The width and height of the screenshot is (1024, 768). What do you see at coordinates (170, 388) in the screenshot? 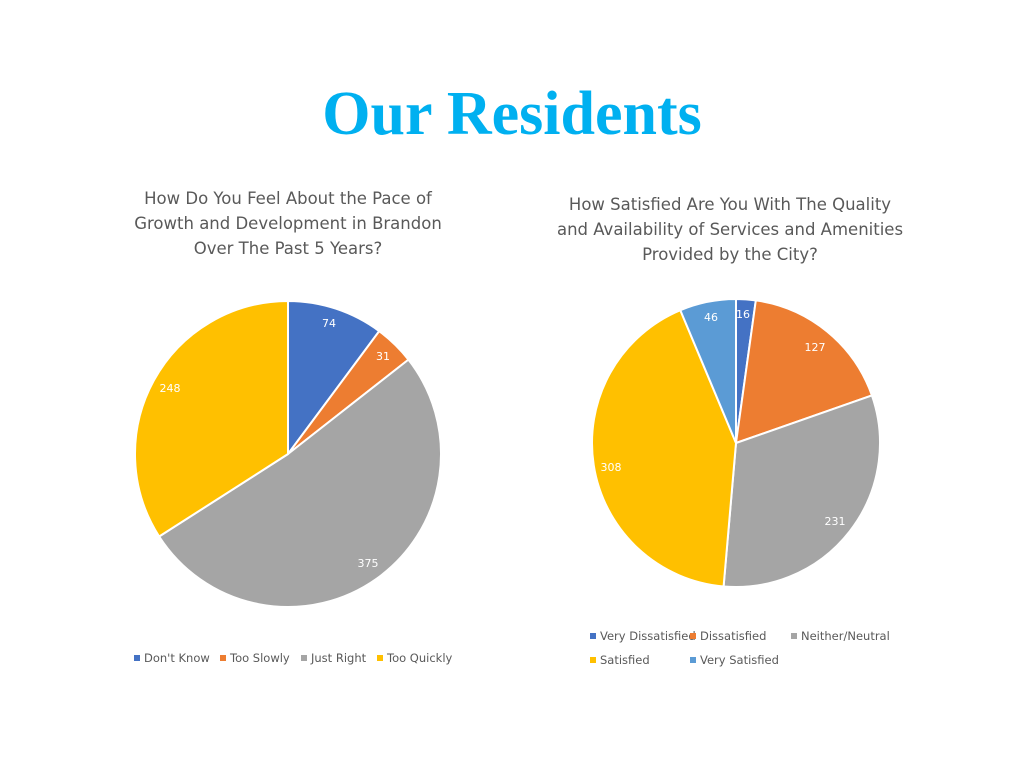
I see `data-label: 248` at bounding box center [170, 388].